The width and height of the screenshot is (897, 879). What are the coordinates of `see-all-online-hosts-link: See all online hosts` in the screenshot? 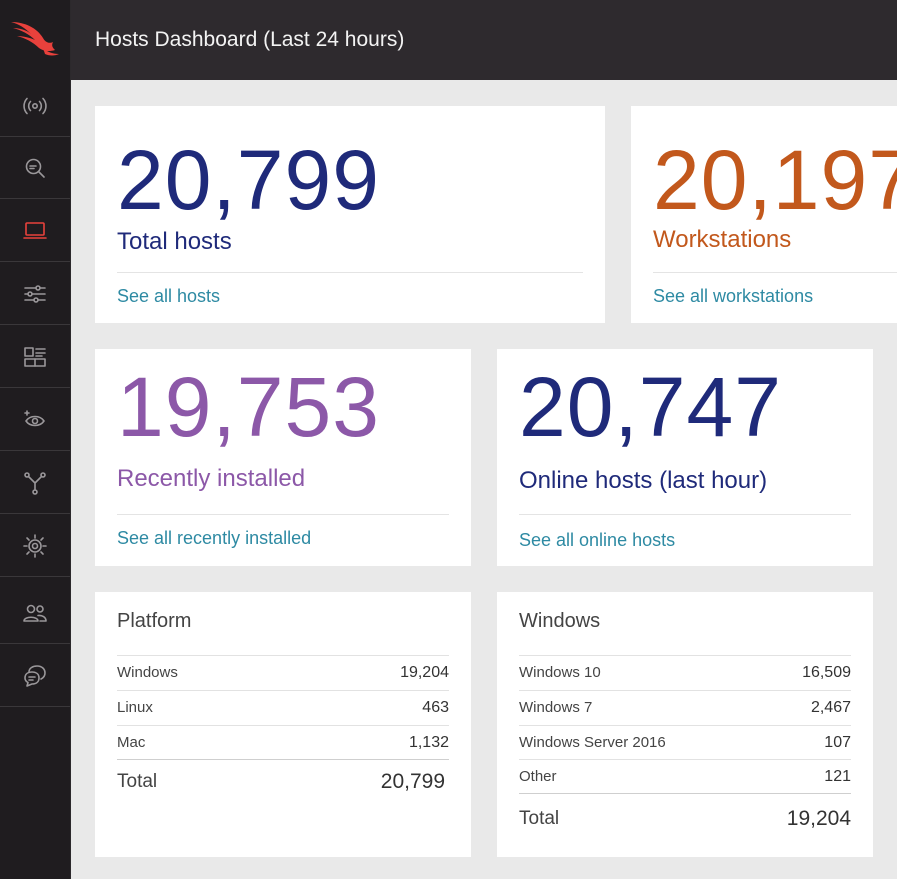 It's located at (597, 540).